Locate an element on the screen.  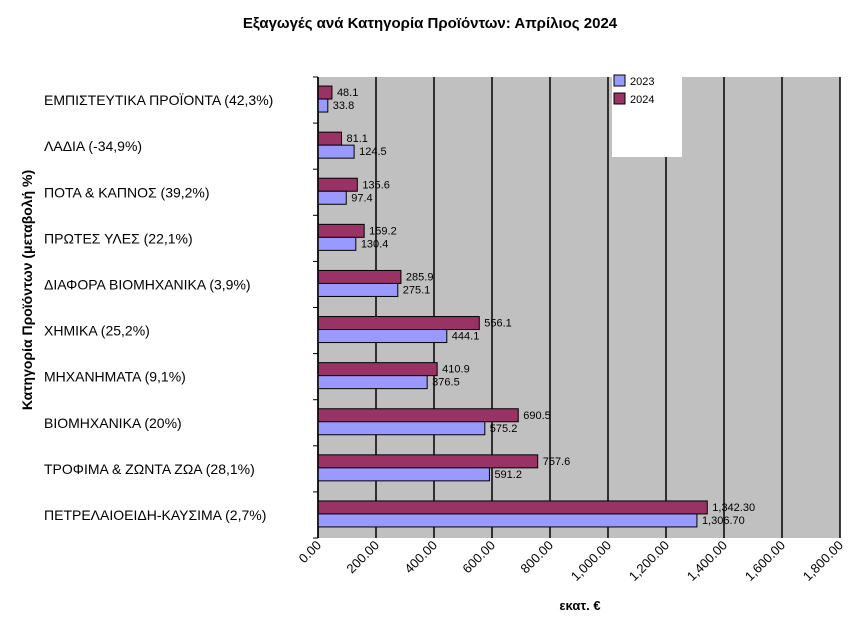
x-tick-label: 1,800.00 is located at coordinates (823, 561).